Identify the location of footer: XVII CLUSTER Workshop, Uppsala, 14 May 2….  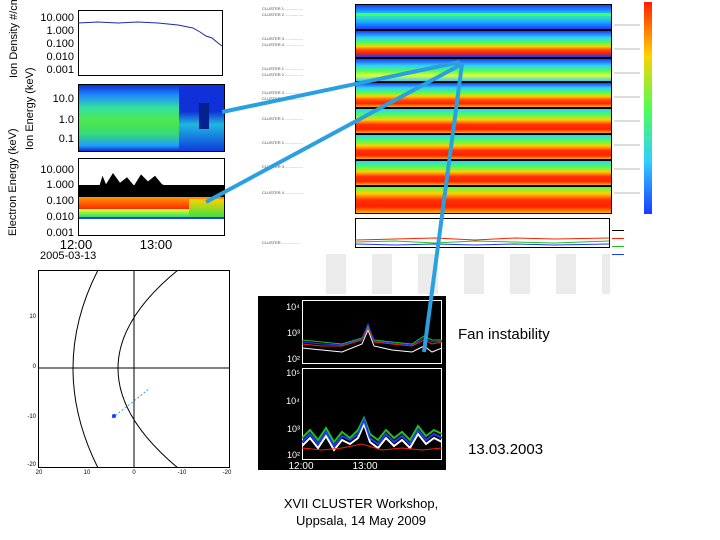
(361, 512).